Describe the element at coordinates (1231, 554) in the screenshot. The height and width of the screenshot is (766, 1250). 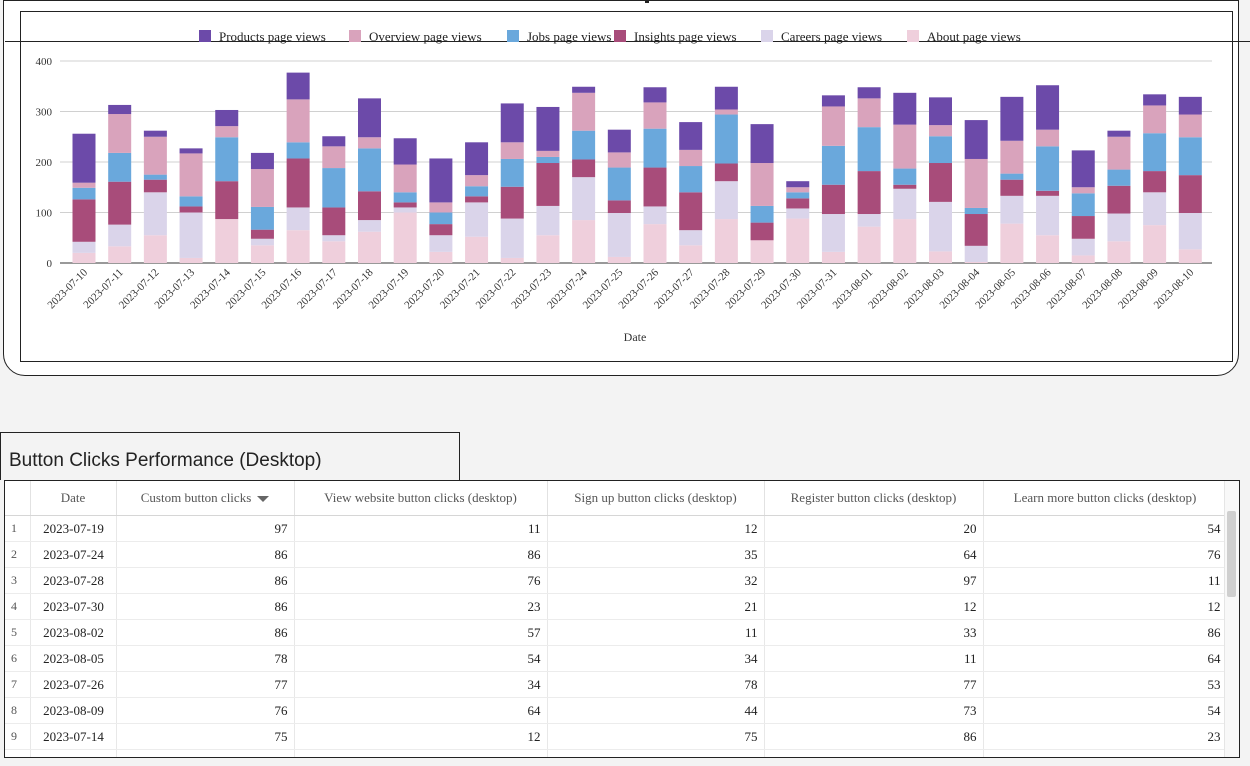
I see `table-scrollbar-thumb` at that location.